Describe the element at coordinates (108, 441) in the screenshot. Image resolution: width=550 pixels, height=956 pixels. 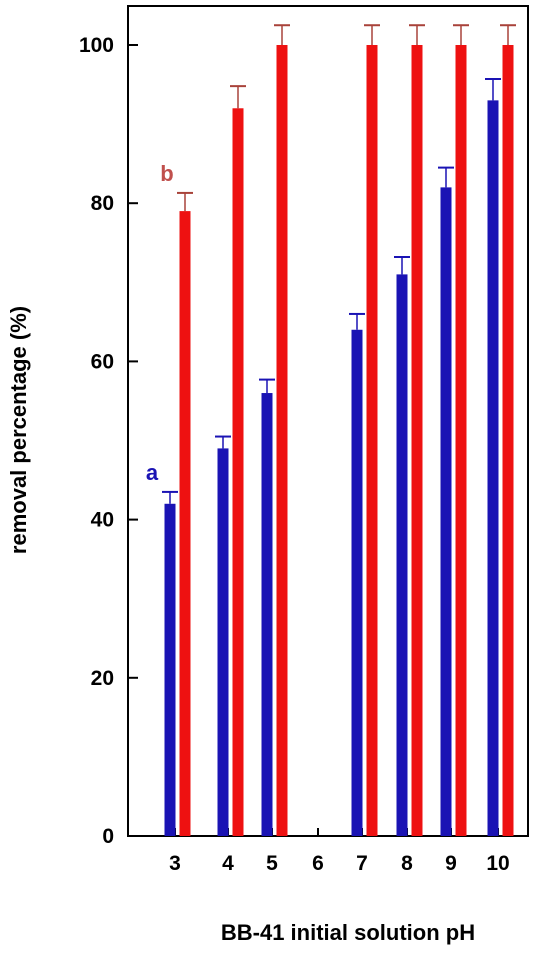
I see `y-axis: 0 20 40 60 80 100` at that location.